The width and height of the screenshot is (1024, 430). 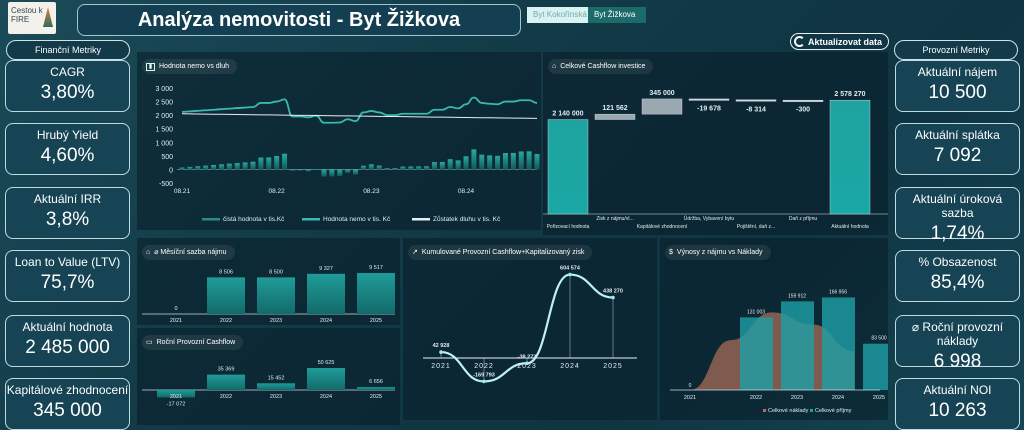 I want to click on debt-balance-line, so click(x=359, y=116).